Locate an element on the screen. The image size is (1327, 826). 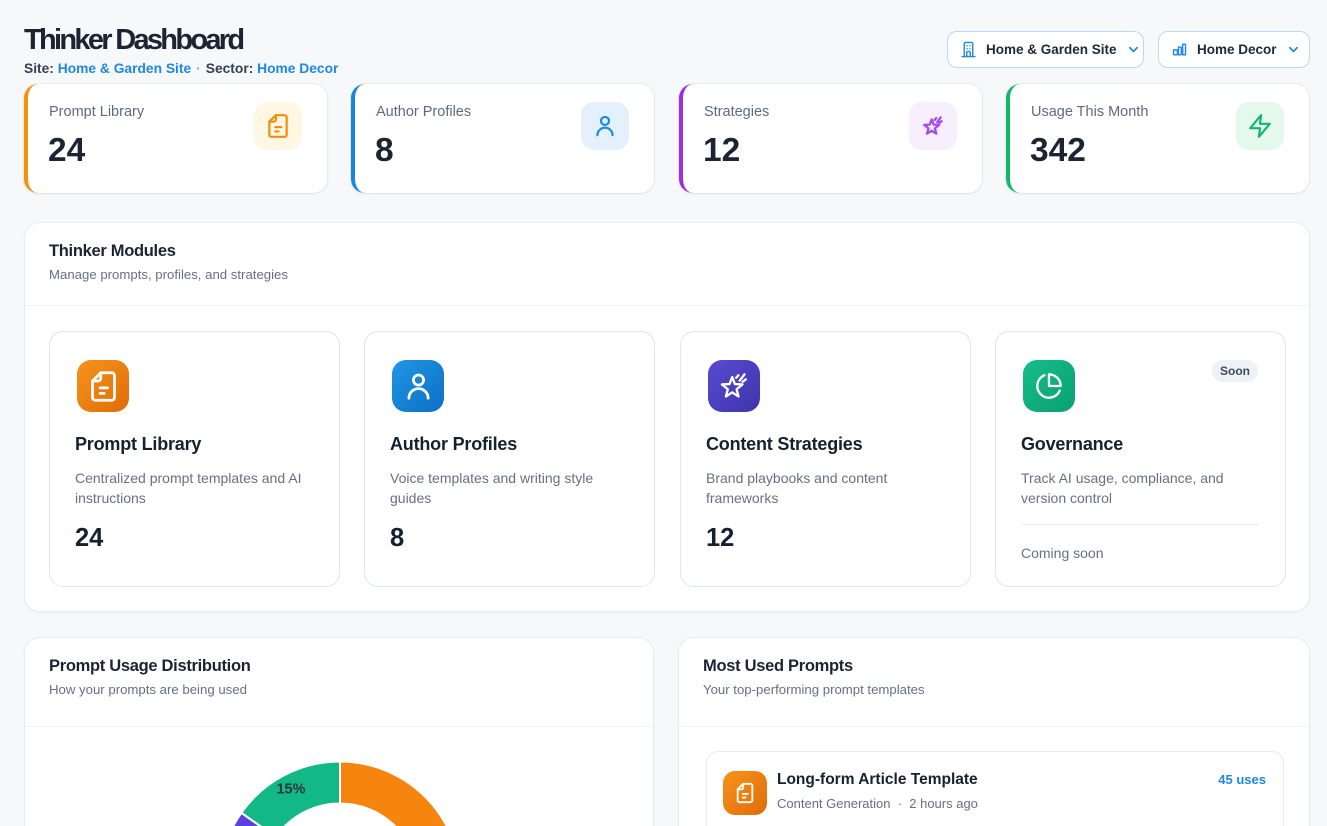
svg-text: 15% is located at coordinates (290, 790).